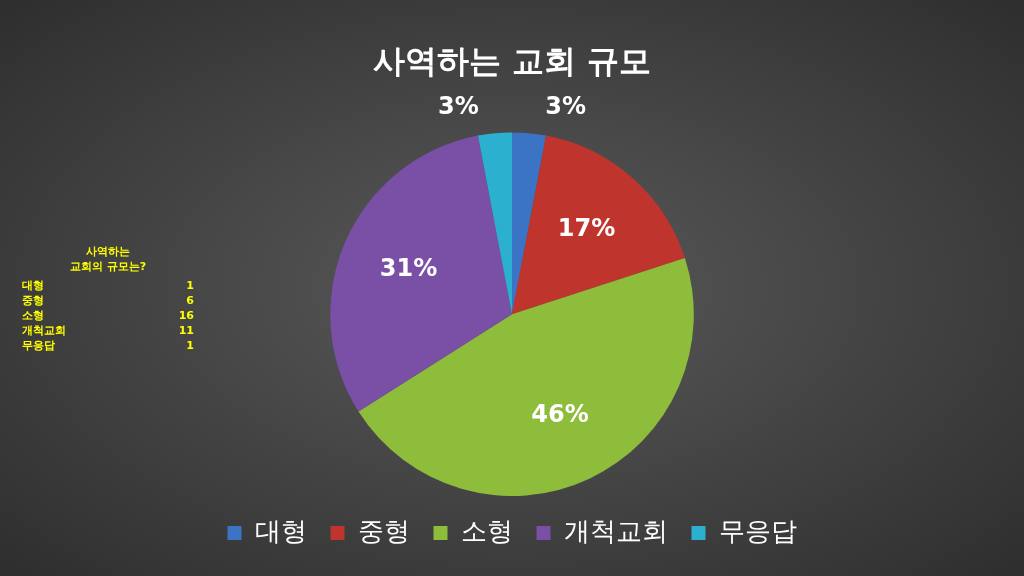 This screenshot has width=1024, height=576. What do you see at coordinates (33, 300) in the screenshot?
I see `category-label: 중형` at bounding box center [33, 300].